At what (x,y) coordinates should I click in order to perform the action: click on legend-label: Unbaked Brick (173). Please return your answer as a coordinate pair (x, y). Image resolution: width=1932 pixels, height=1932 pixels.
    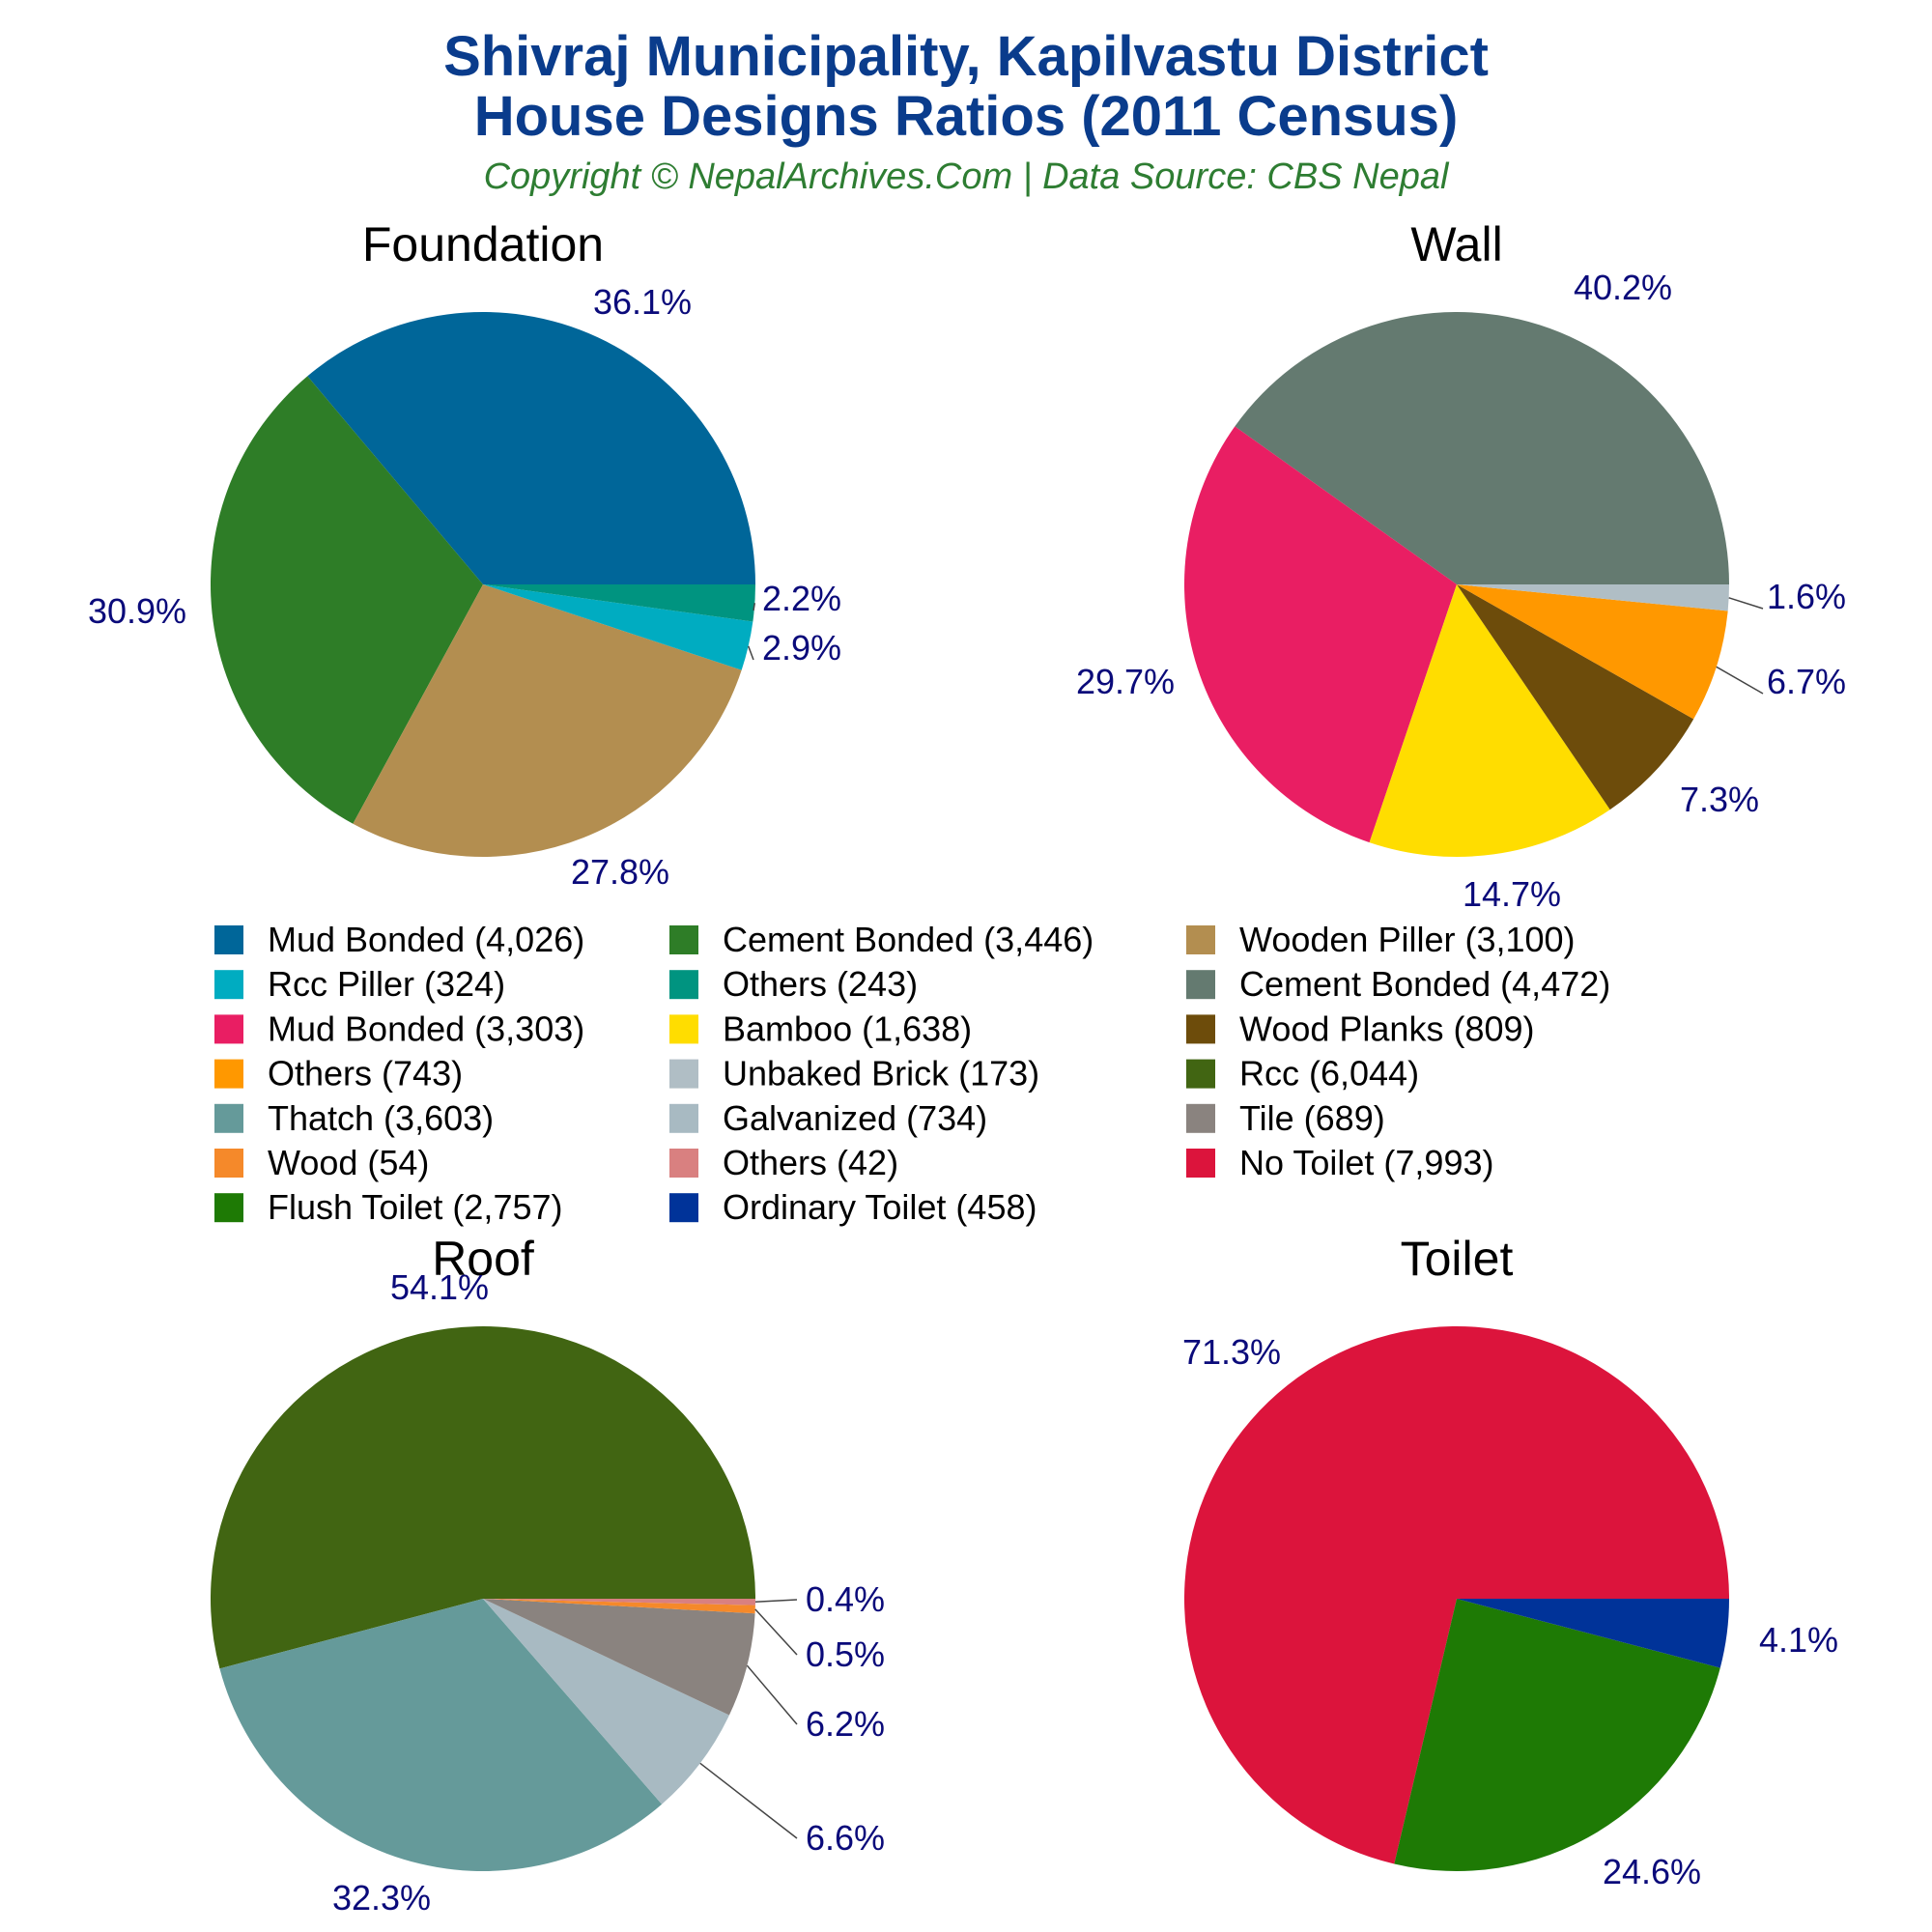
    Looking at the image, I should click on (881, 1074).